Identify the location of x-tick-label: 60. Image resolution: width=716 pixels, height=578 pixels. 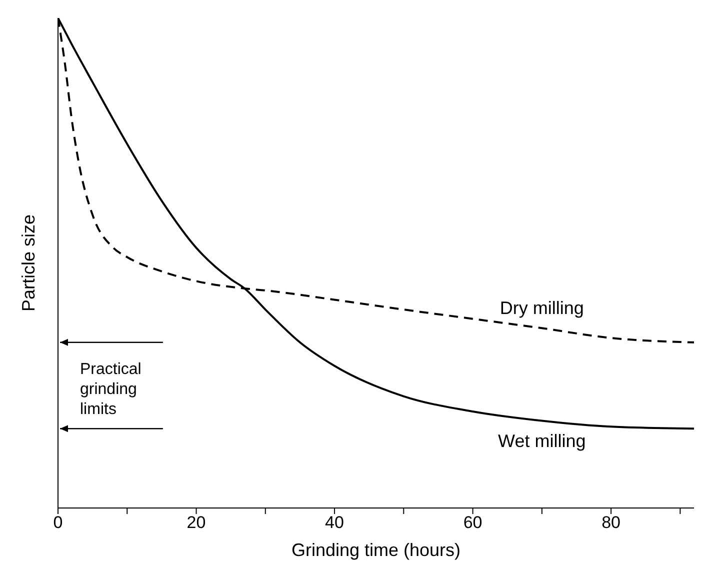
(472, 522).